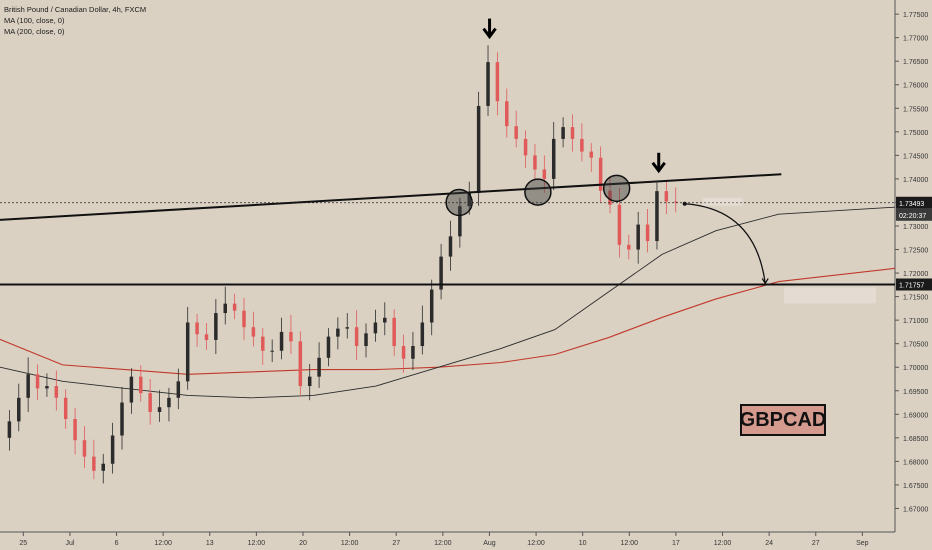 This screenshot has height=550, width=932. What do you see at coordinates (915, 392) in the screenshot?
I see `price-tick-label: 1.69500` at bounding box center [915, 392].